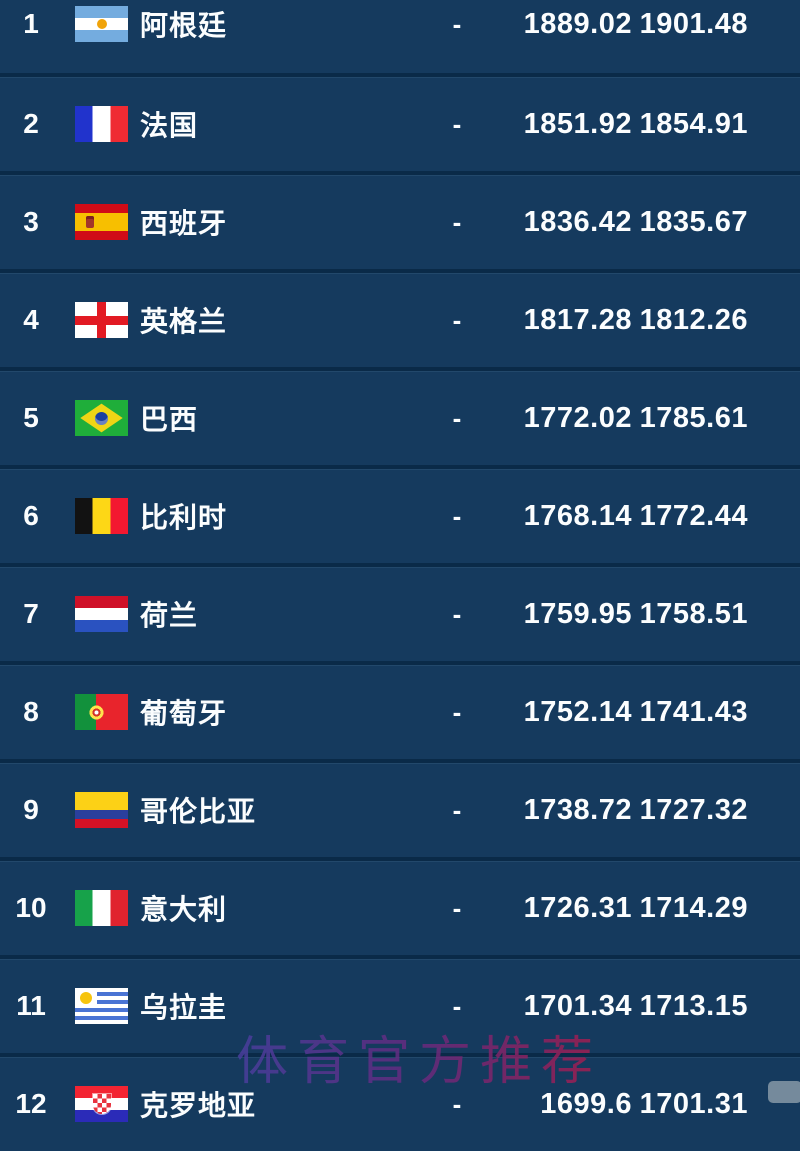 The height and width of the screenshot is (1151, 800). I want to click on team-name: 比利时, so click(184, 517).